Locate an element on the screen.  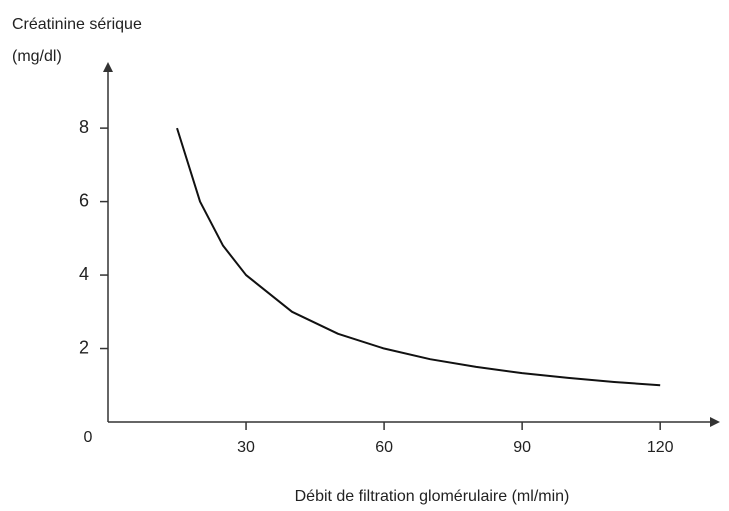
y-tick-label: 2 is located at coordinates (84, 347).